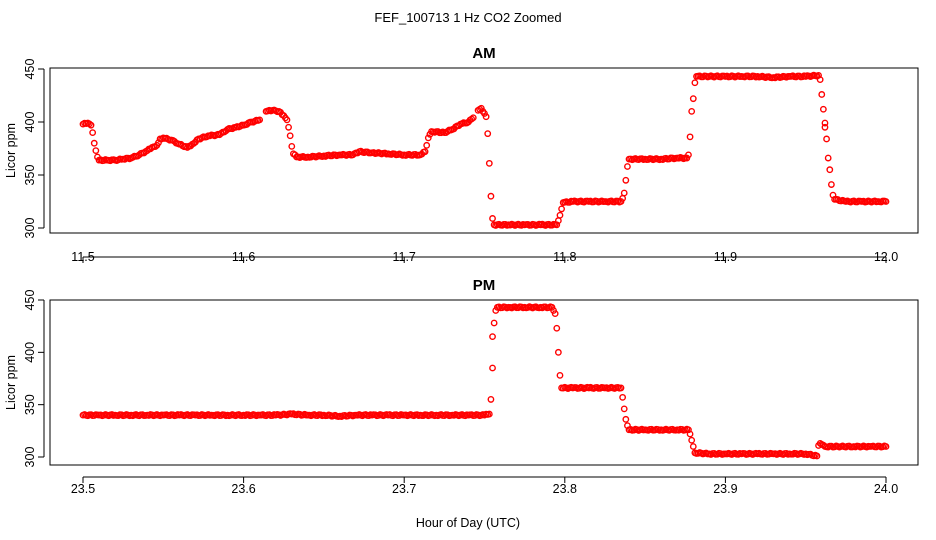  I want to click on panel-title: PM, so click(484, 285).